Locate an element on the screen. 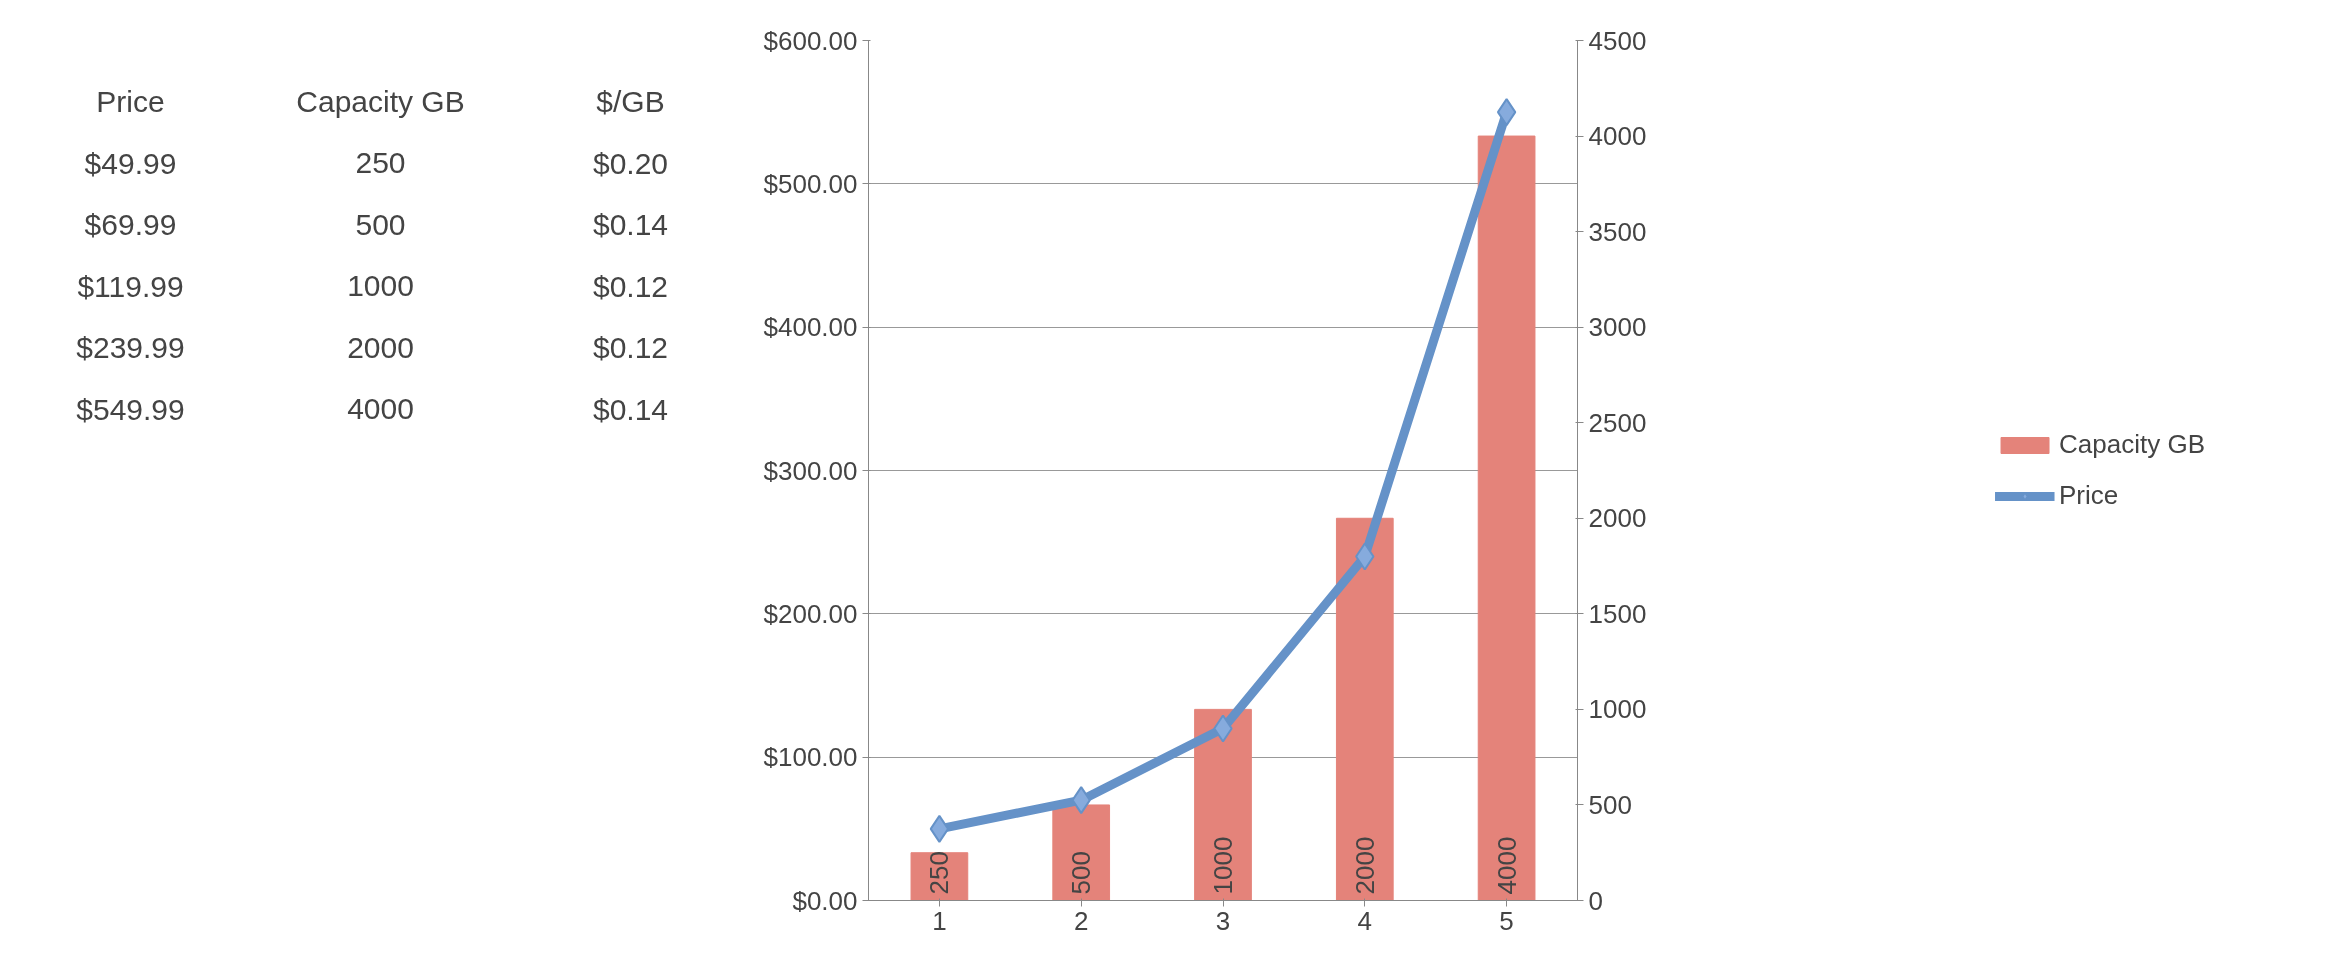 The height and width of the screenshot is (954, 2340). text: Price is located at coordinates (130, 102).